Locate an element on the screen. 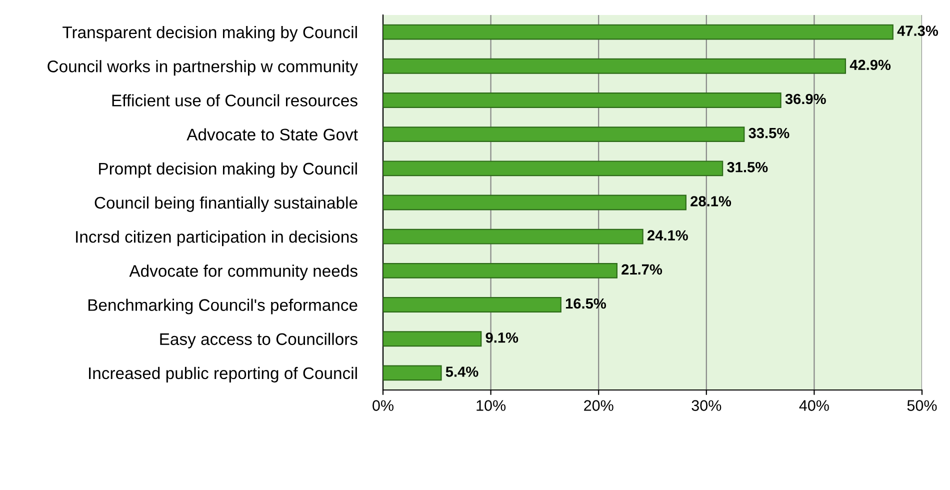 This screenshot has width=950, height=490. x-tick-label: 20% is located at coordinates (599, 405).